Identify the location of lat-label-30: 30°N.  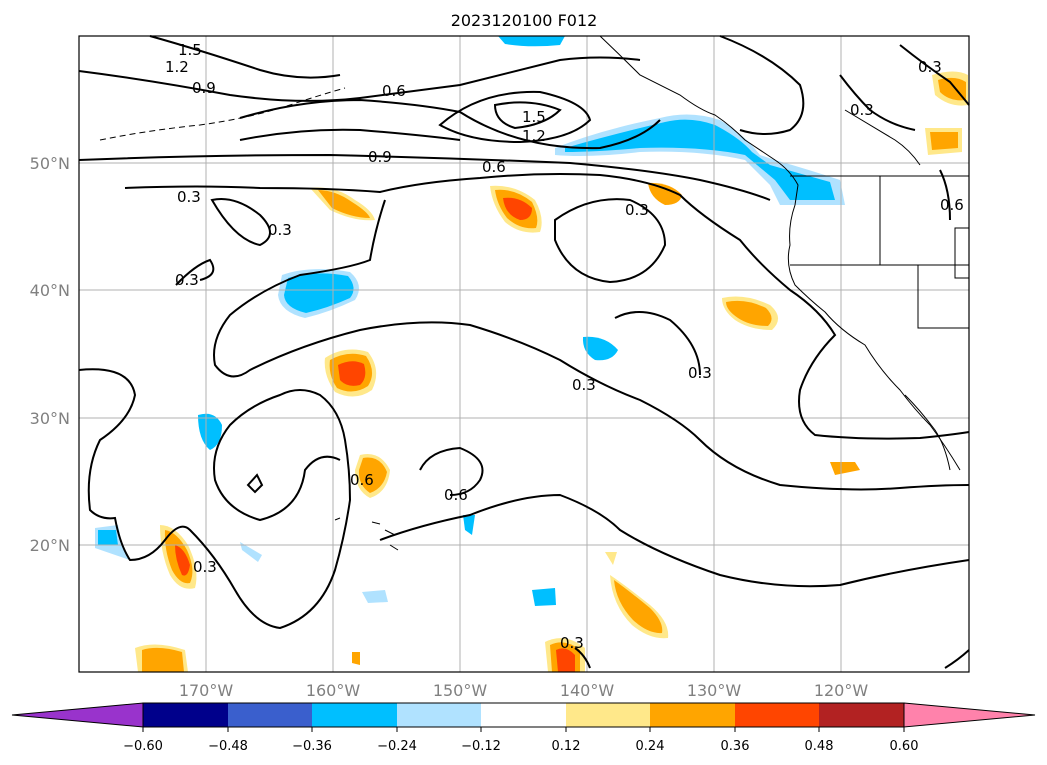
(50, 418).